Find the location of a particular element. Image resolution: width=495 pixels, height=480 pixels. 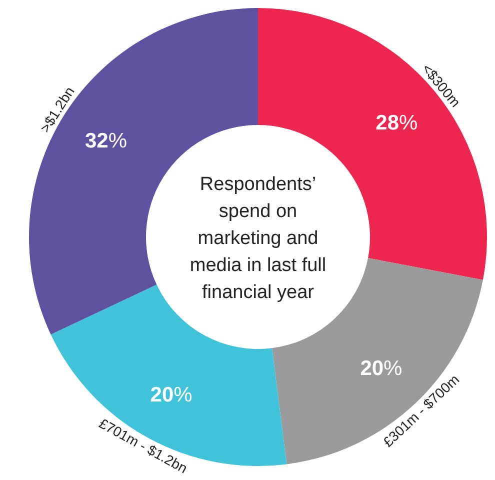

text: Respondents’ spend on marketing and media in last full financial year is located at coordinates (258, 238).